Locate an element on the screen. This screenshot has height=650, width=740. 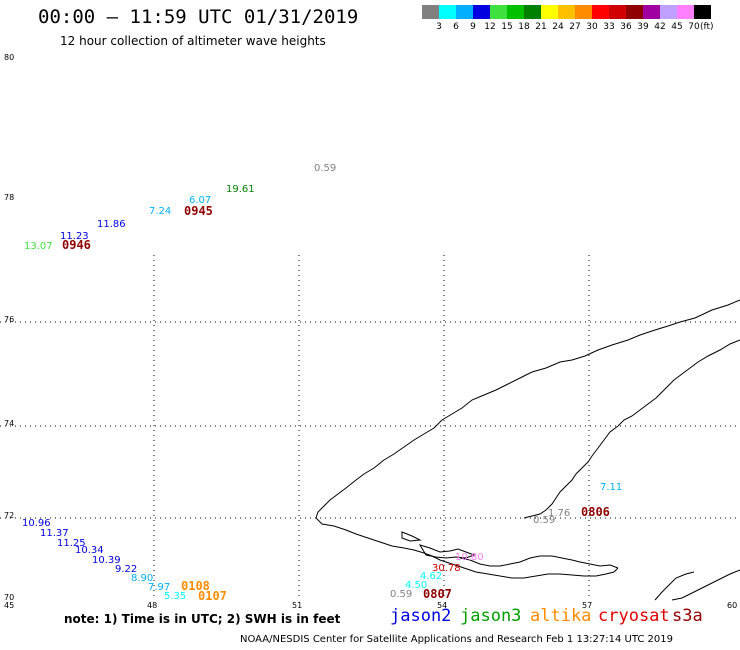
legend-label: 42 is located at coordinates (660, 27).